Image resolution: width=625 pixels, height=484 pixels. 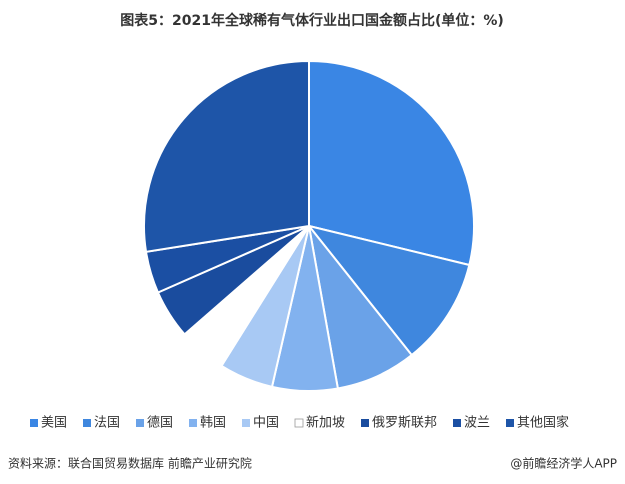 What do you see at coordinates (404, 423) in the screenshot?
I see `legend-label: 俄罗斯联邦` at bounding box center [404, 423].